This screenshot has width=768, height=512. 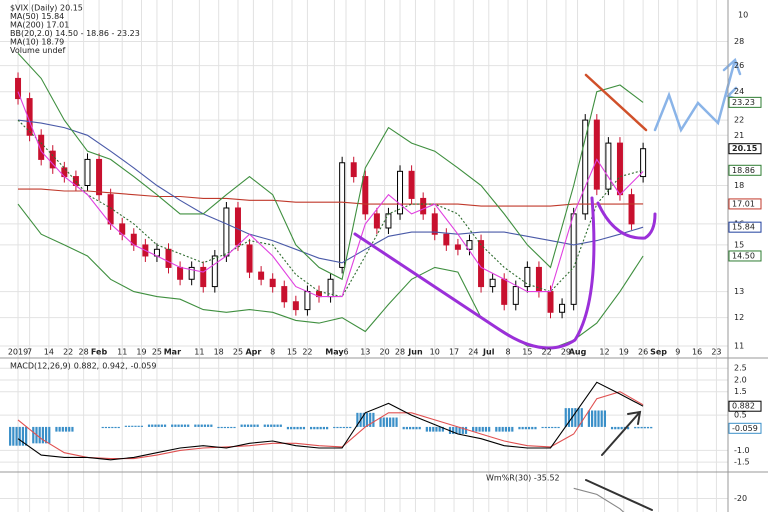 What do you see at coordinates (740, 379) in the screenshot?
I see `y-tick-label: 2.0` at bounding box center [740, 379].